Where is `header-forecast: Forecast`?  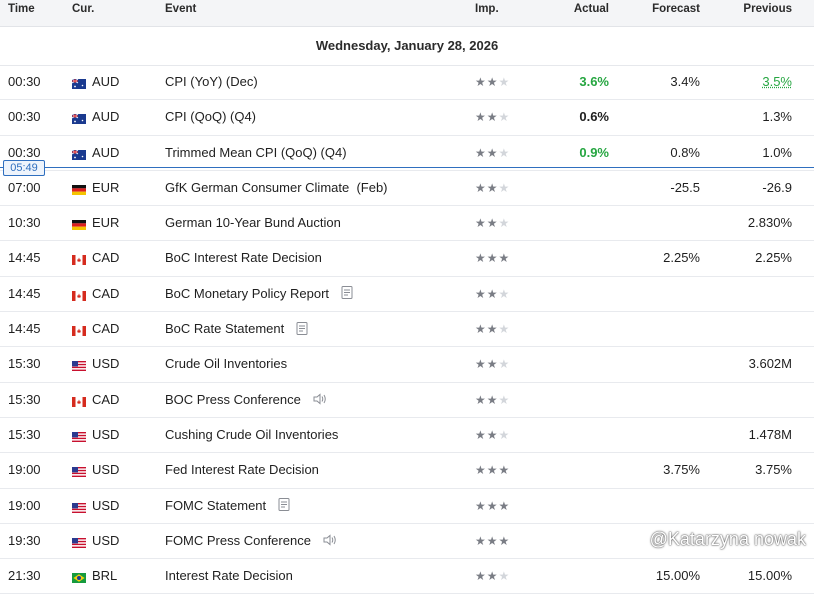 header-forecast: Forecast is located at coordinates (676, 9).